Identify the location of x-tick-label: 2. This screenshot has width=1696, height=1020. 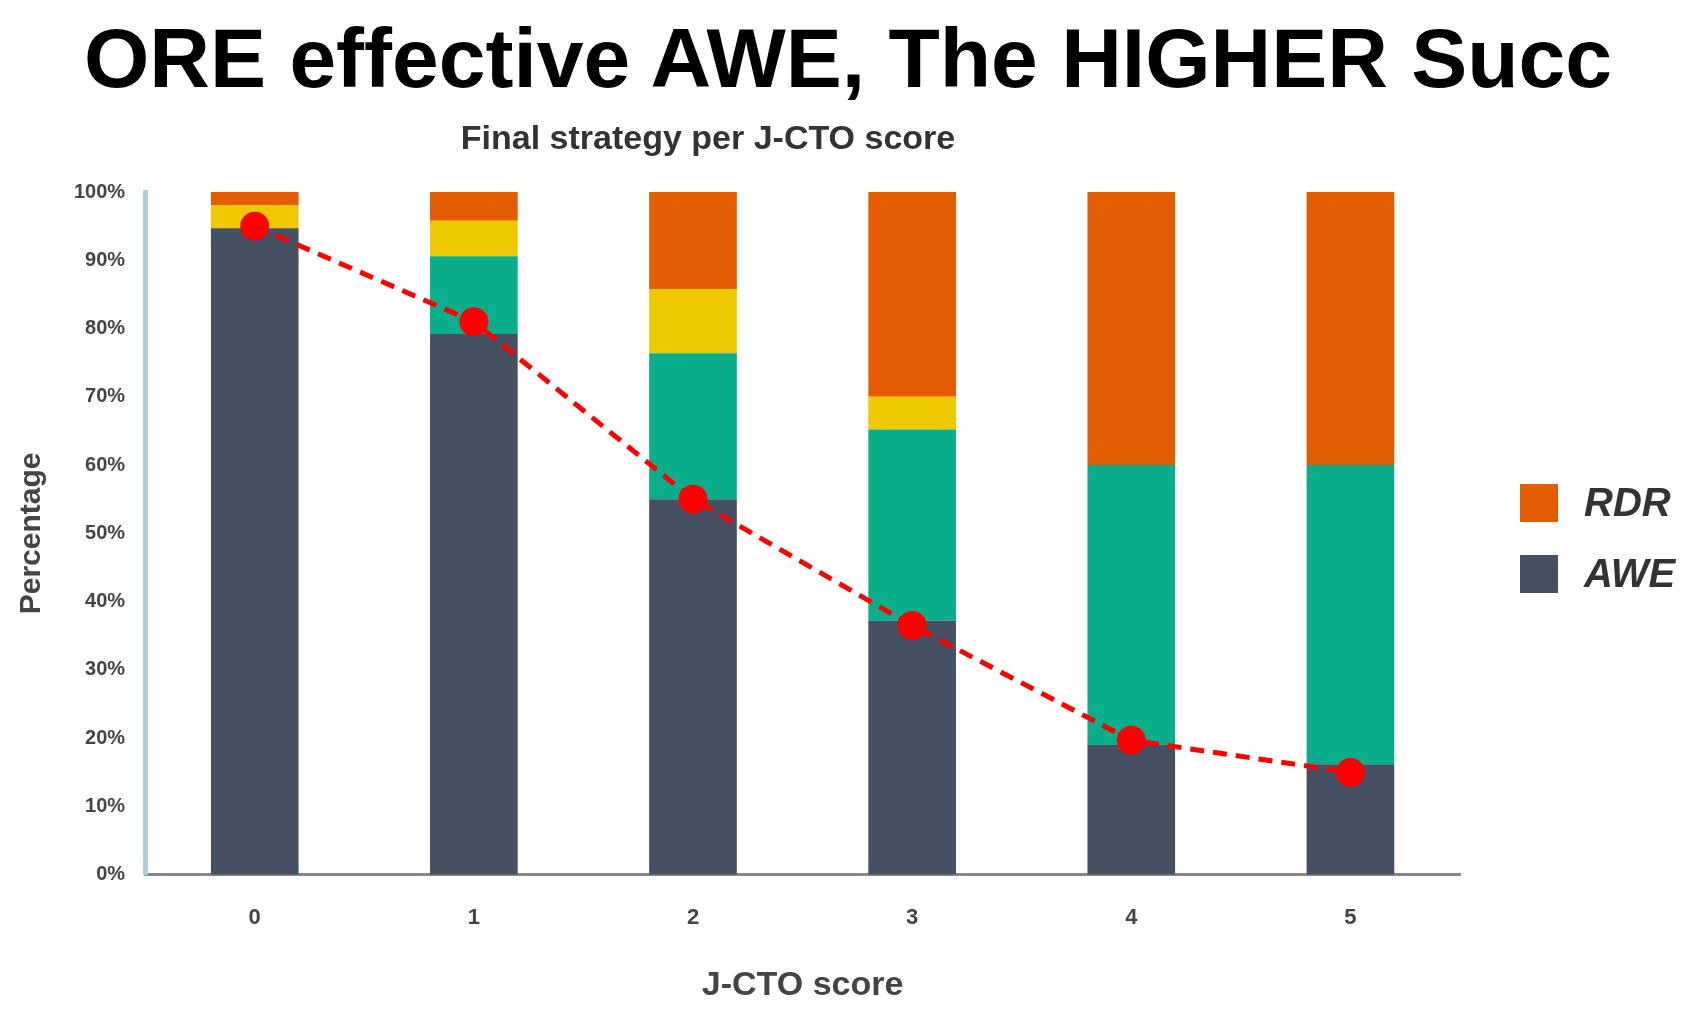
(693, 917).